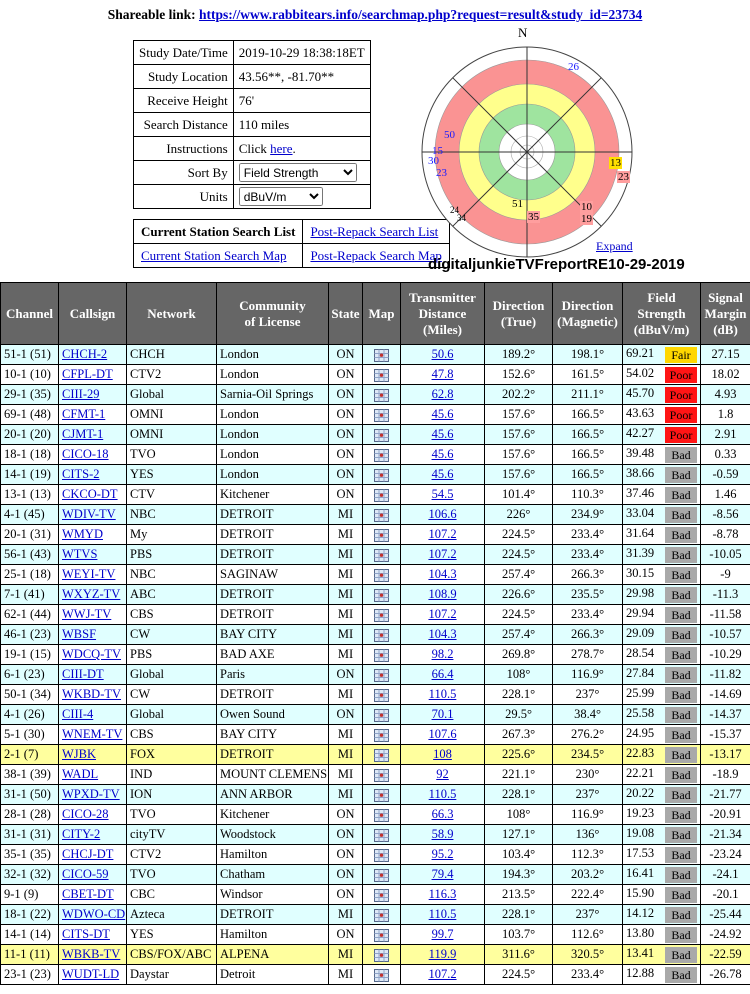 Image resolution: width=750 pixels, height=994 pixels. I want to click on distance-link: 70.1, so click(442, 714).